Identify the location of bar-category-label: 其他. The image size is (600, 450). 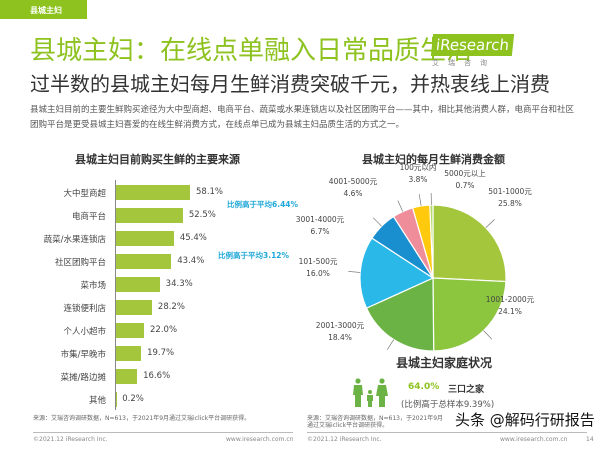
(97, 401).